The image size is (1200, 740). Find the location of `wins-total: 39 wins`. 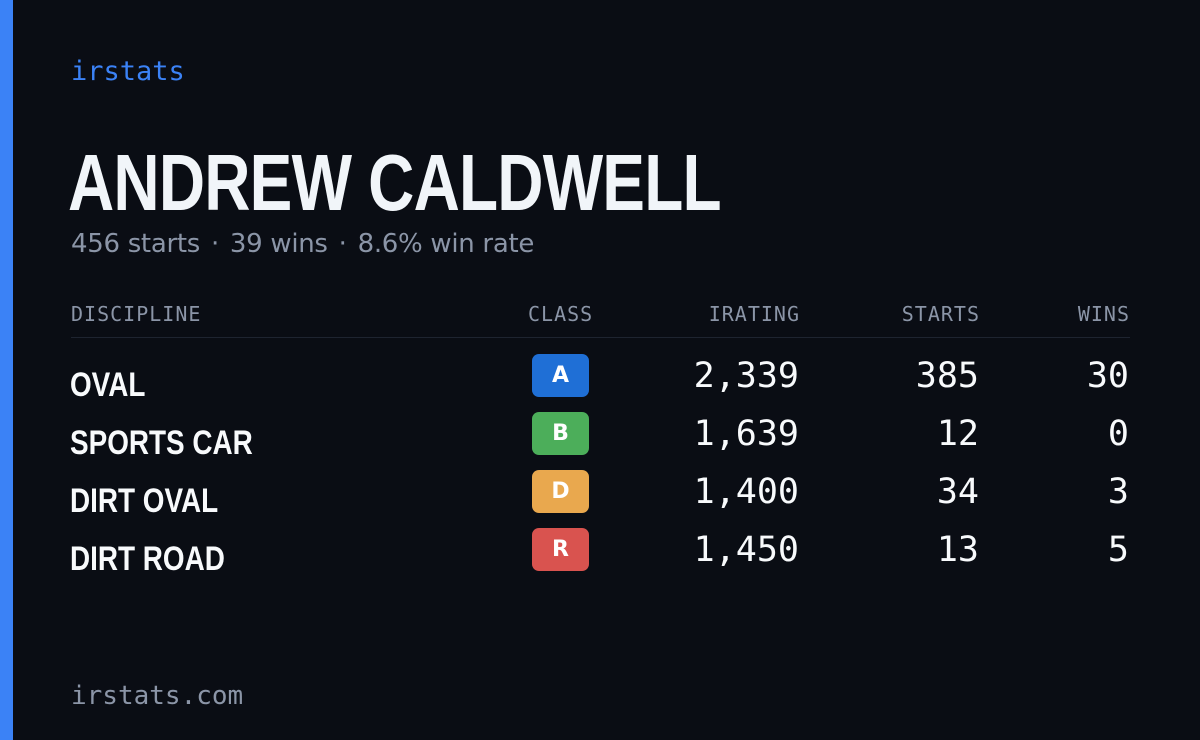

wins-total: 39 wins is located at coordinates (278, 244).